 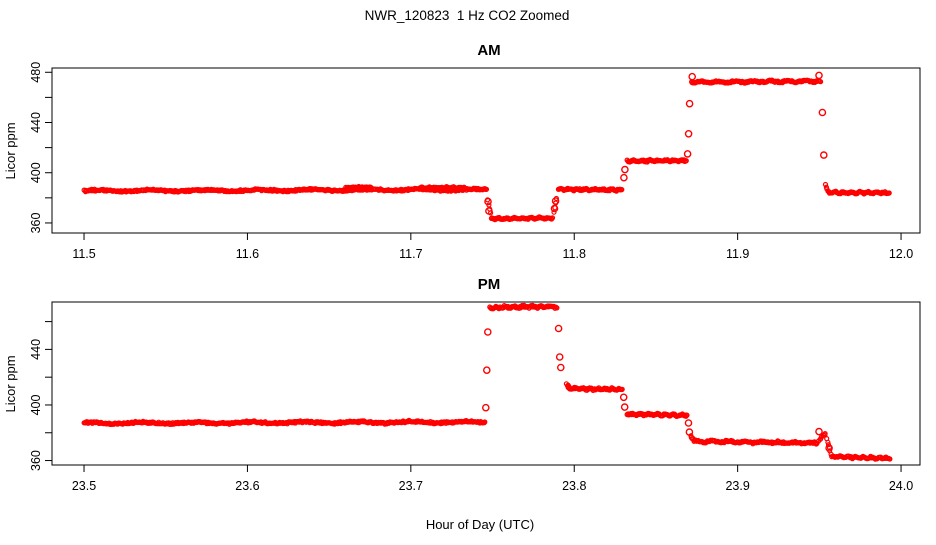 What do you see at coordinates (36, 222) in the screenshot?
I see `am-y-tick-label: 360` at bounding box center [36, 222].